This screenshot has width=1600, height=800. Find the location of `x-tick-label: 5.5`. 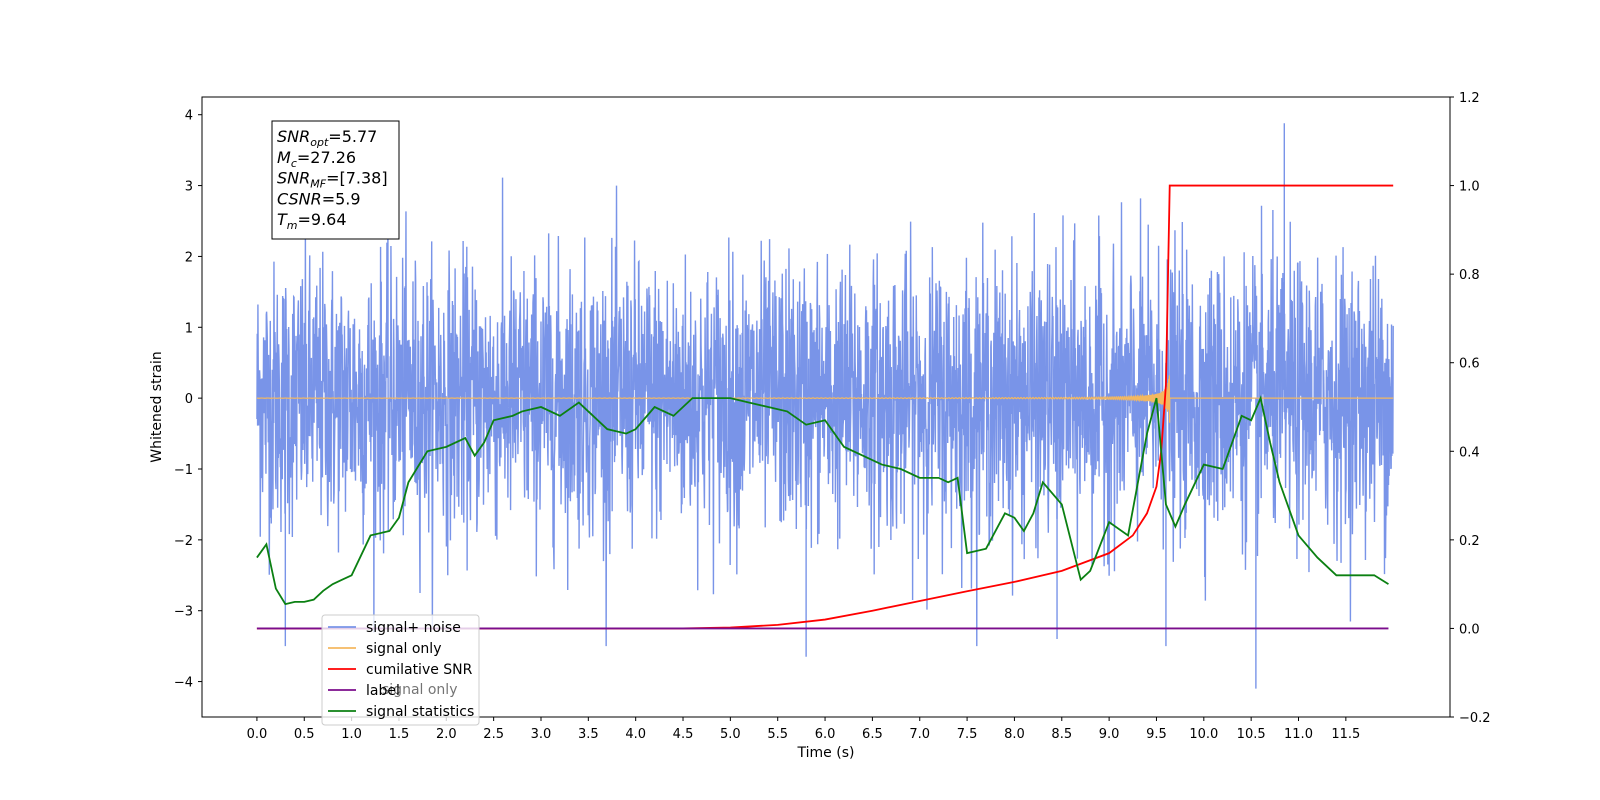

x-tick-label: 5.5 is located at coordinates (777, 734).